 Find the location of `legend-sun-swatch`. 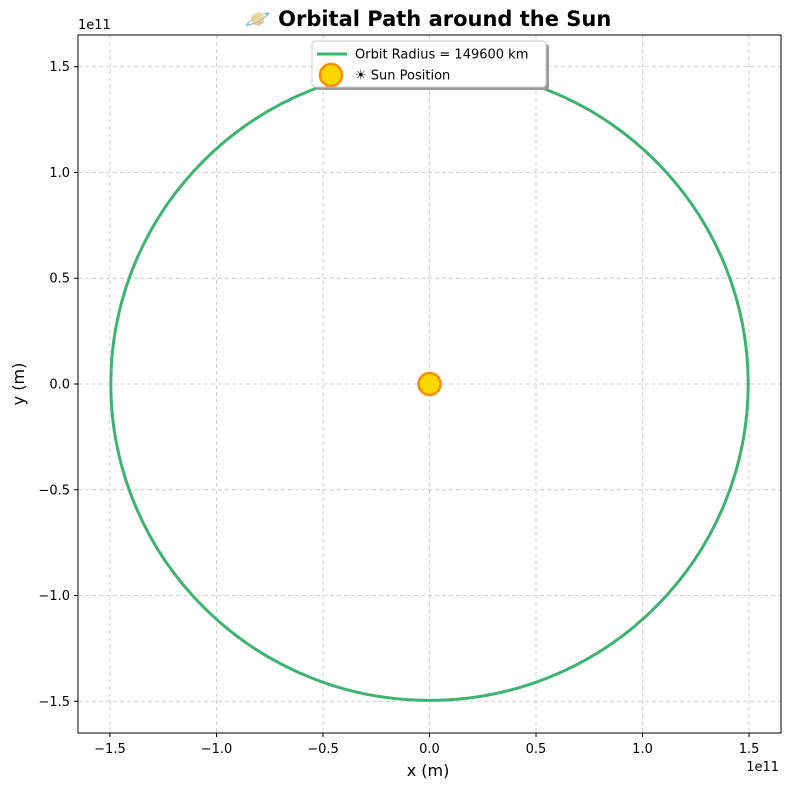

legend-sun-swatch is located at coordinates (331, 75).